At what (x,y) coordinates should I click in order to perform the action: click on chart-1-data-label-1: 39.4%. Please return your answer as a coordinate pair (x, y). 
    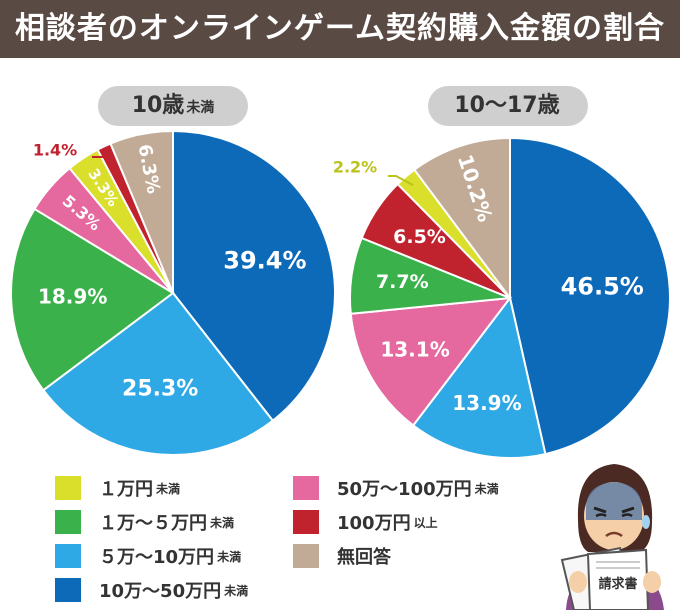
    Looking at the image, I should click on (264, 260).